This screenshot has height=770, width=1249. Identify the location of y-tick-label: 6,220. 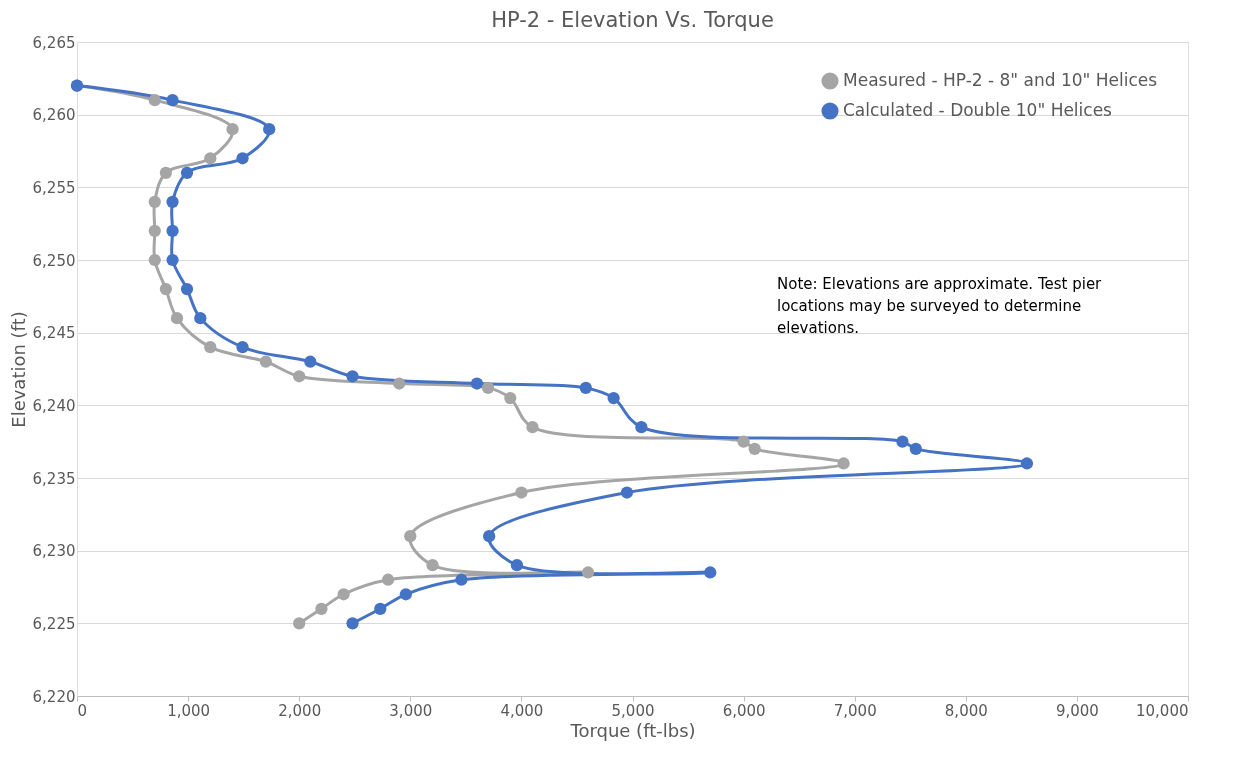
(54, 696).